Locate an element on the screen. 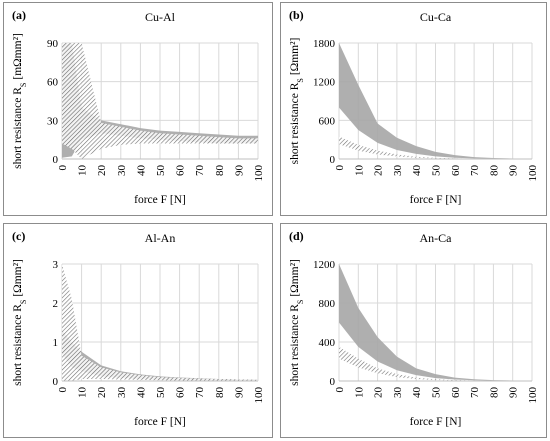  y-tick-label: 60 is located at coordinates (53, 83).